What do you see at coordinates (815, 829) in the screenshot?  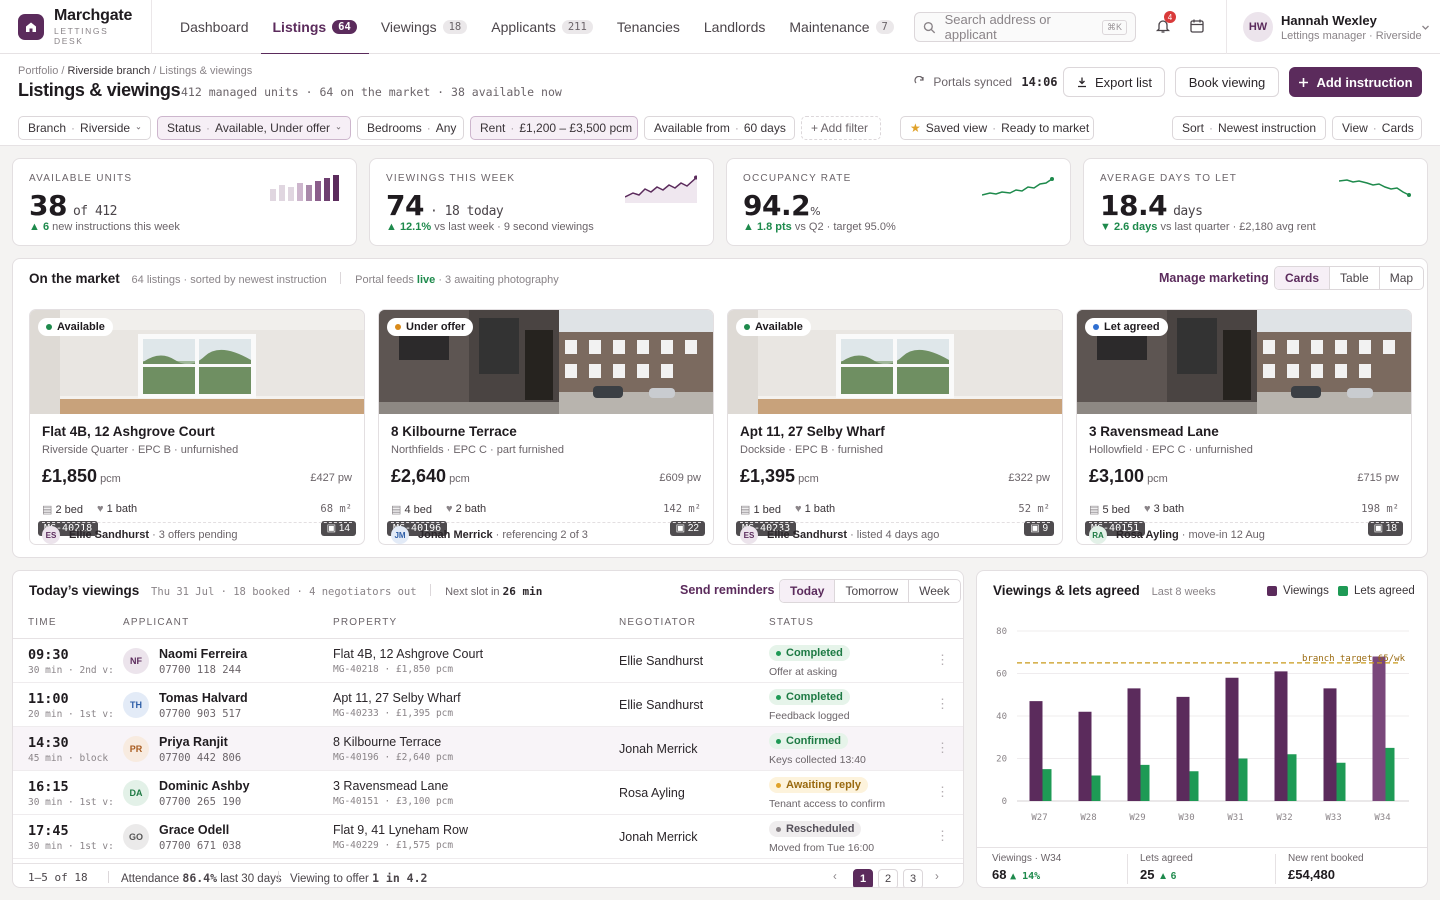 I see `status-badge: Rescheduled` at bounding box center [815, 829].